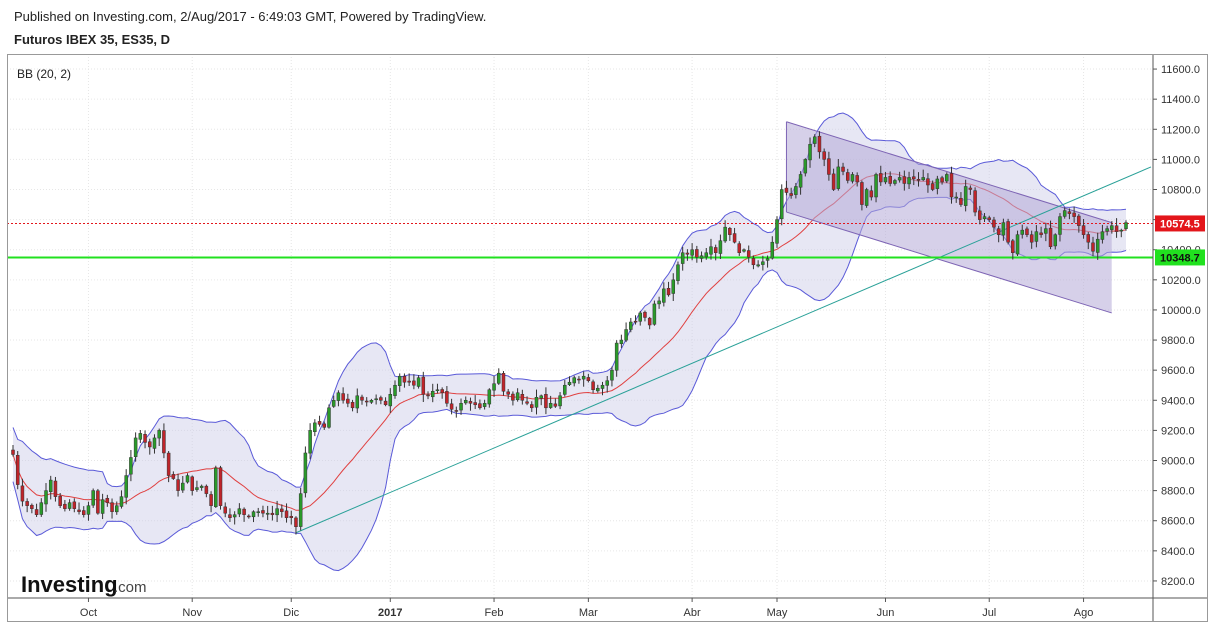 The height and width of the screenshot is (626, 1213). What do you see at coordinates (886, 613) in the screenshot?
I see `x-tick-label: Jun` at bounding box center [886, 613].